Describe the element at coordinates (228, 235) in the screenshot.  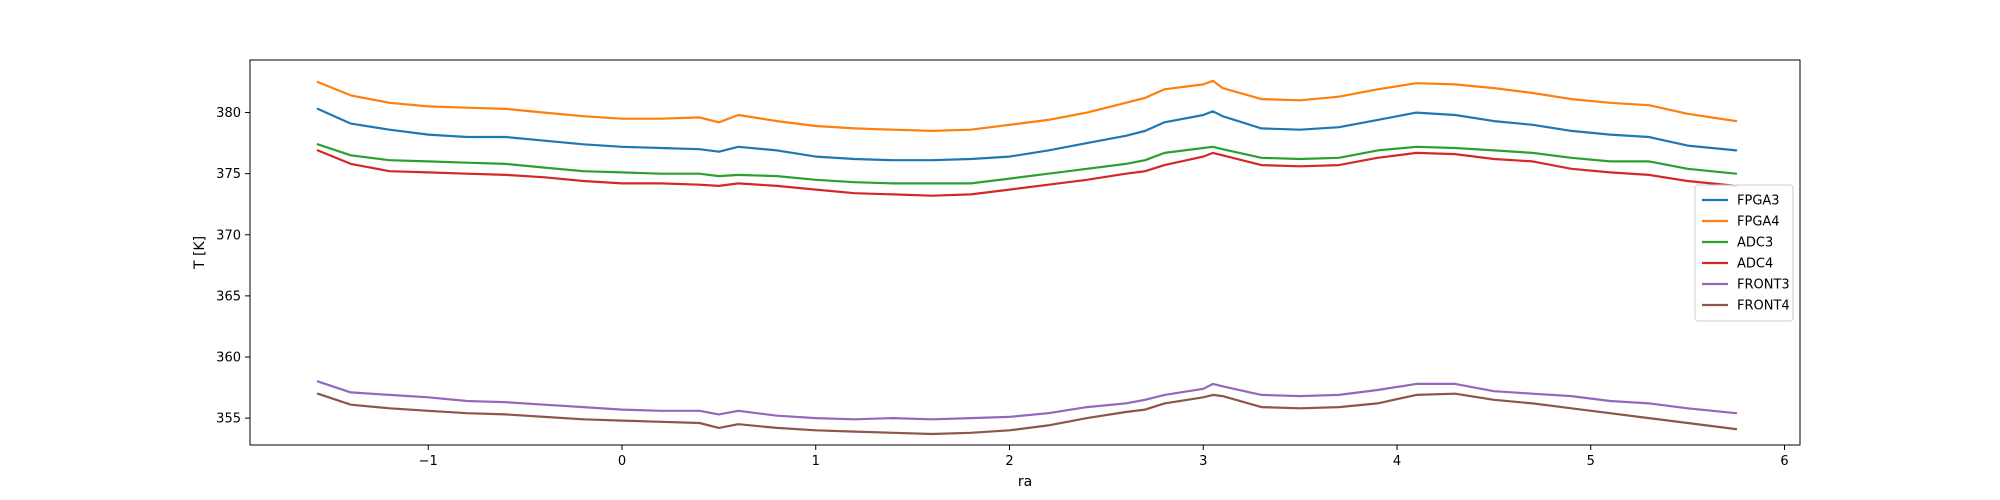
I see `y-tick-label: 370` at that location.